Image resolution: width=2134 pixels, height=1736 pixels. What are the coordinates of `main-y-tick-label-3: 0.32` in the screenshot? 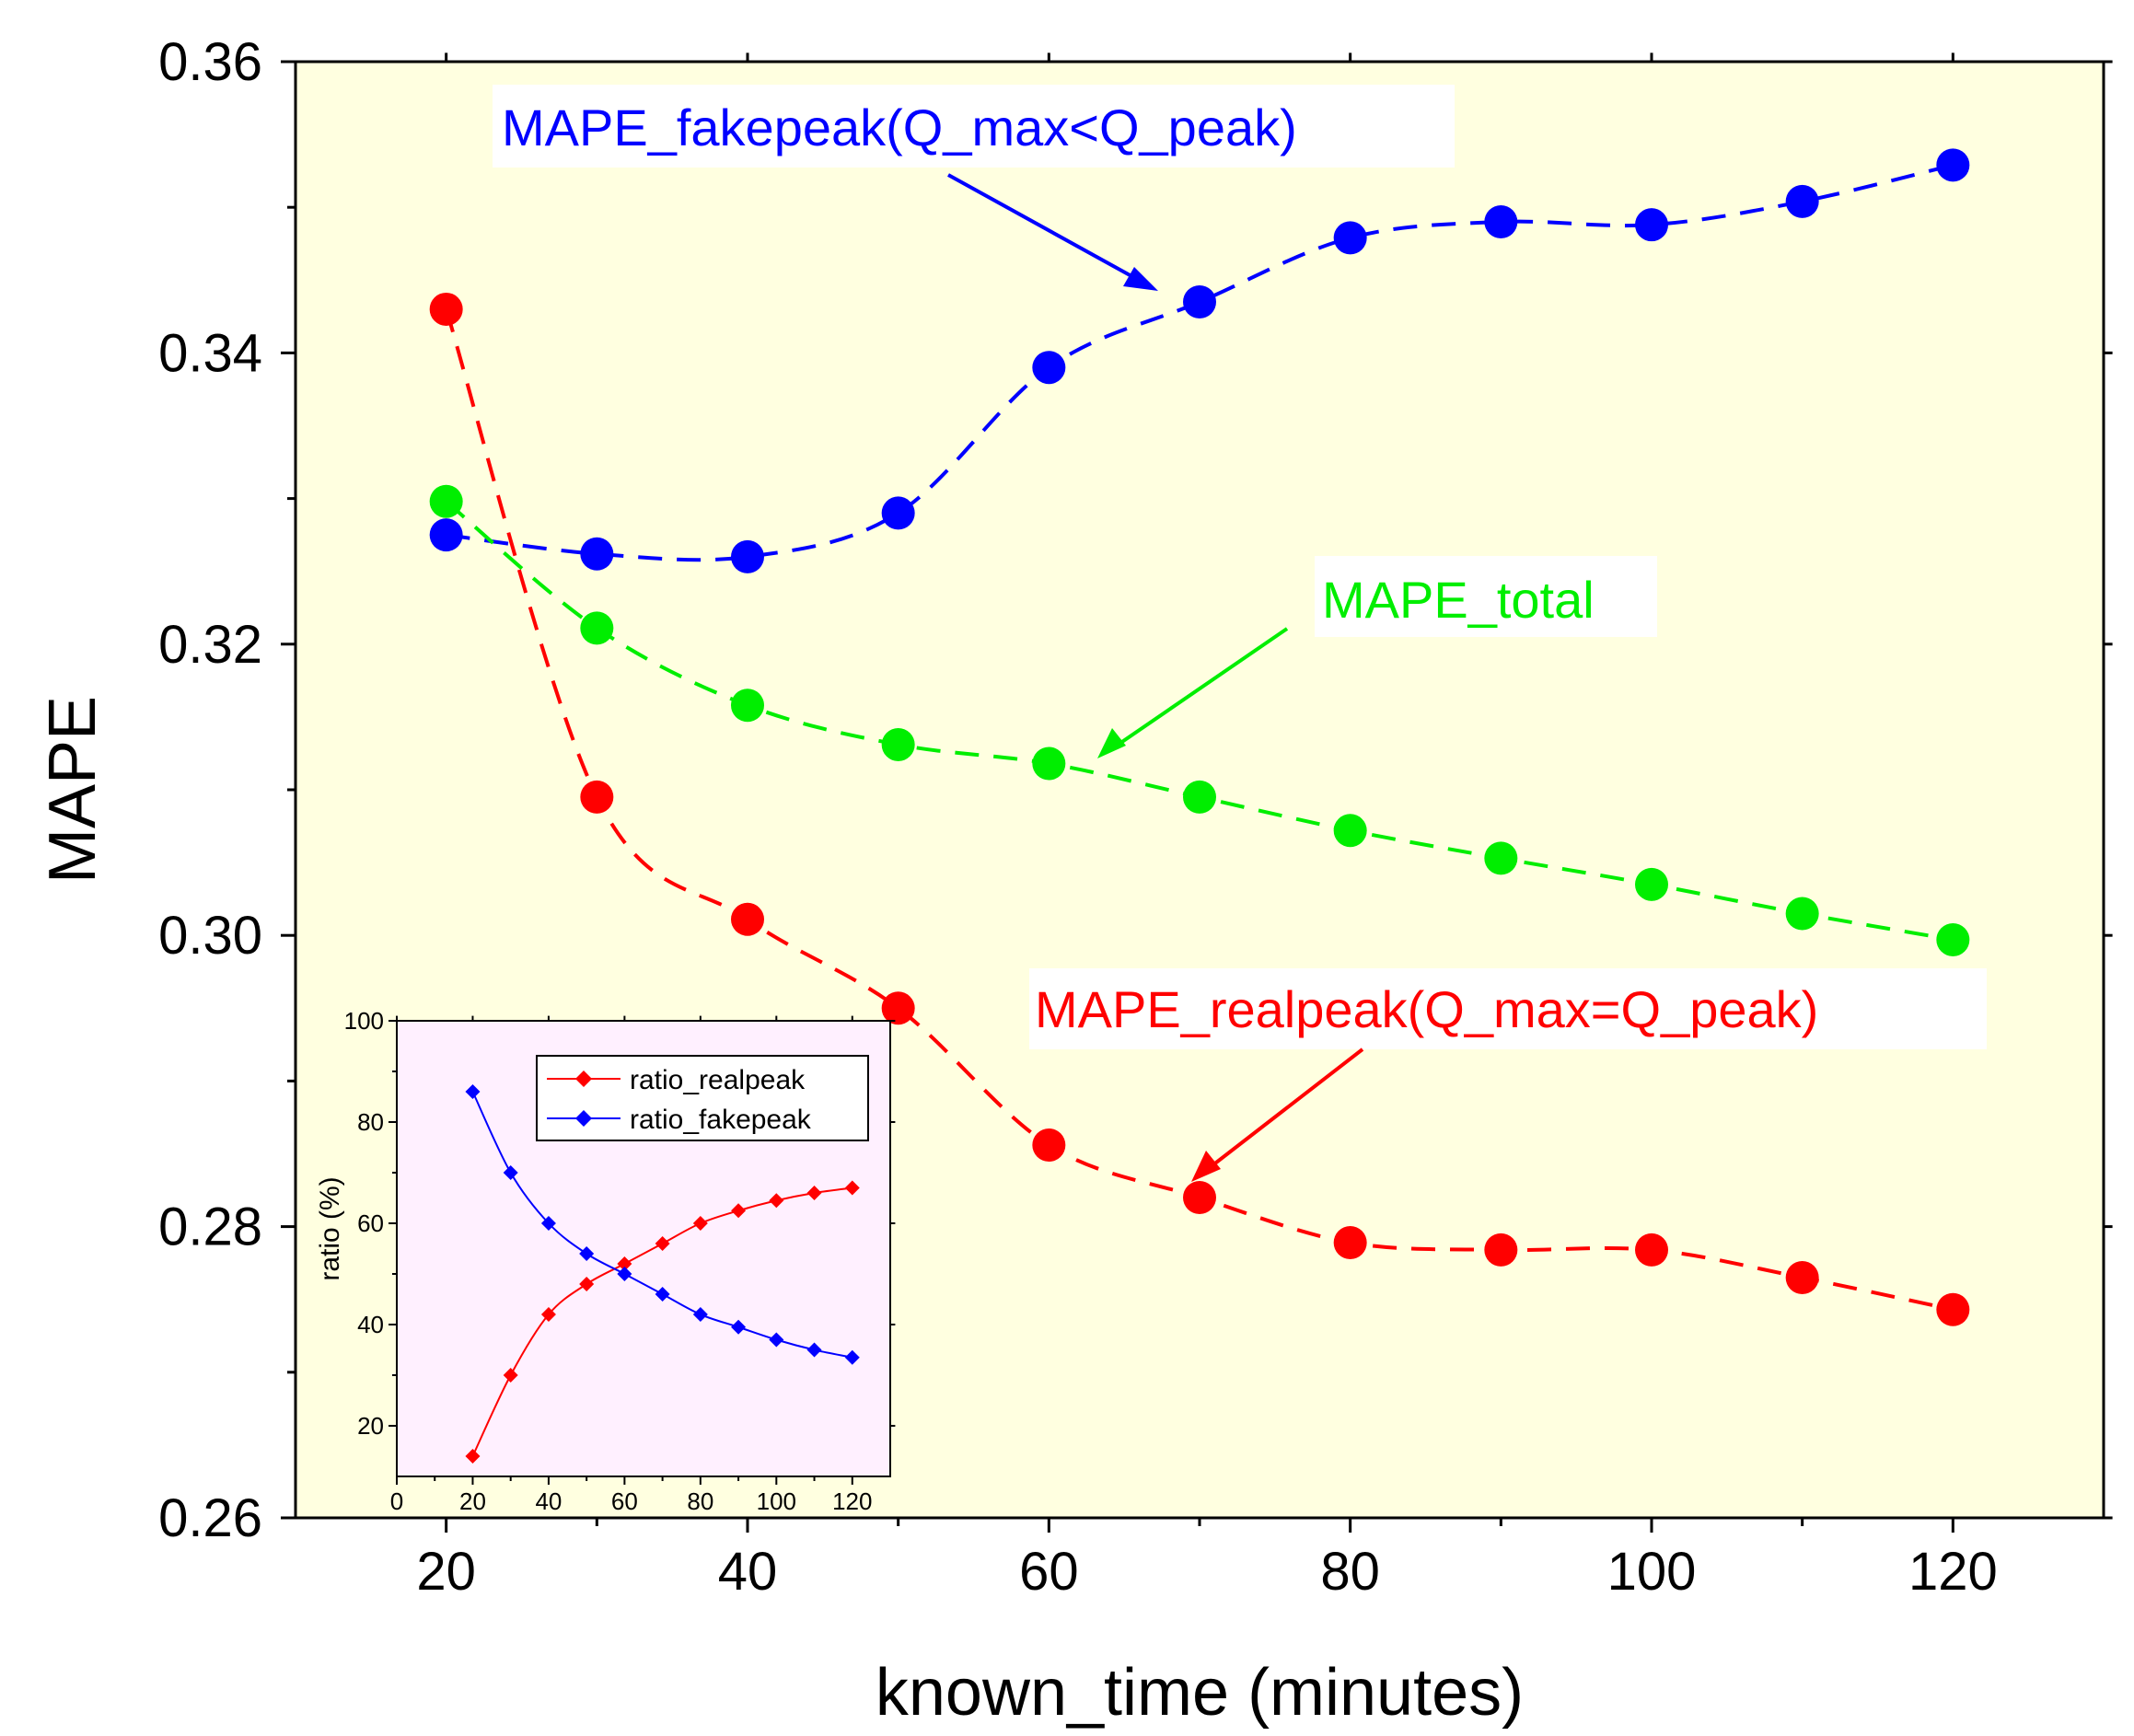 It's located at (210, 645).